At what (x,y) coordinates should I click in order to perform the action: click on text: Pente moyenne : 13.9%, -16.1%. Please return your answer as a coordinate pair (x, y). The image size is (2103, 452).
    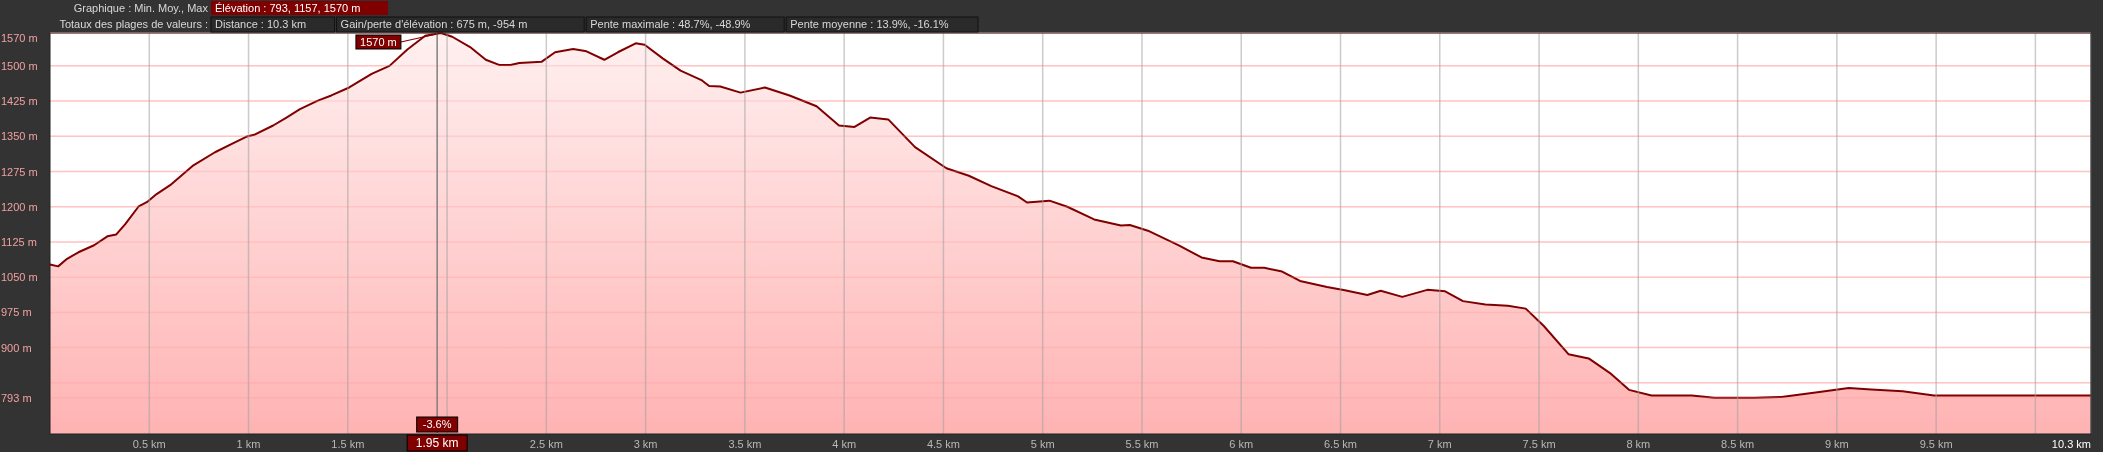
    Looking at the image, I should click on (869, 24).